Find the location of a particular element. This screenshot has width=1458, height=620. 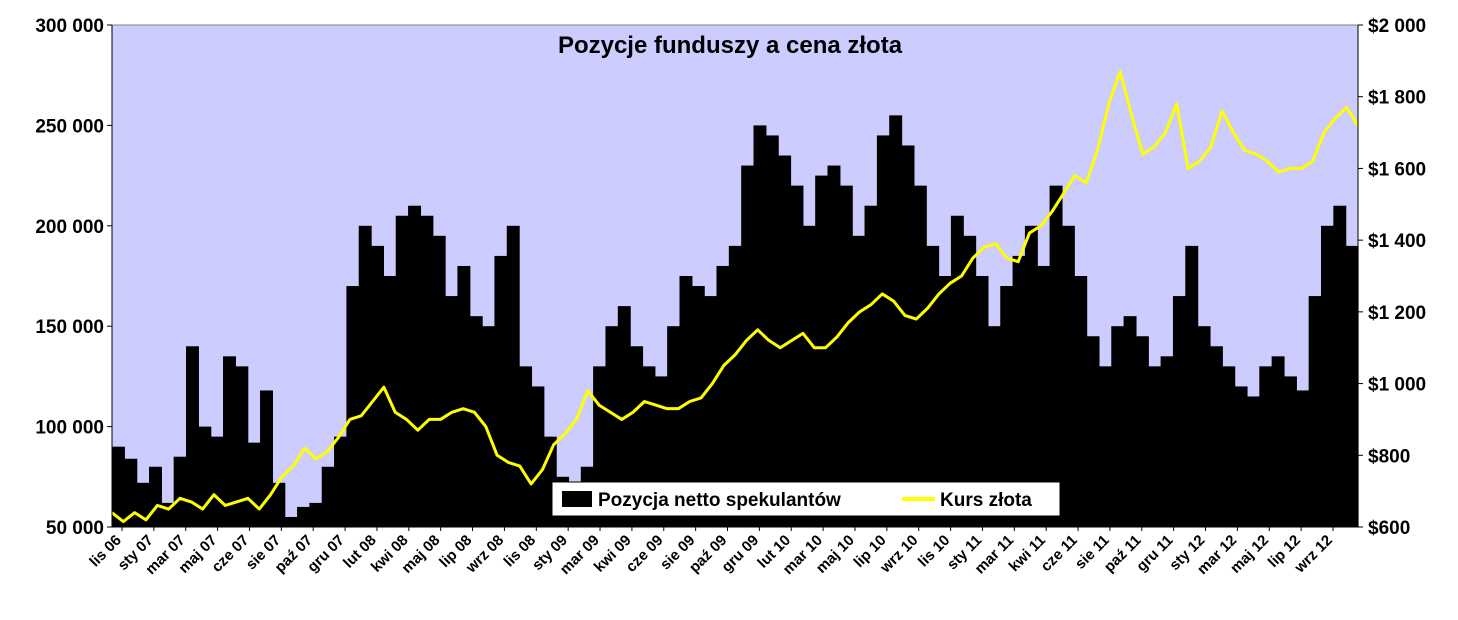

legend-swatch-bars is located at coordinates (577, 499).